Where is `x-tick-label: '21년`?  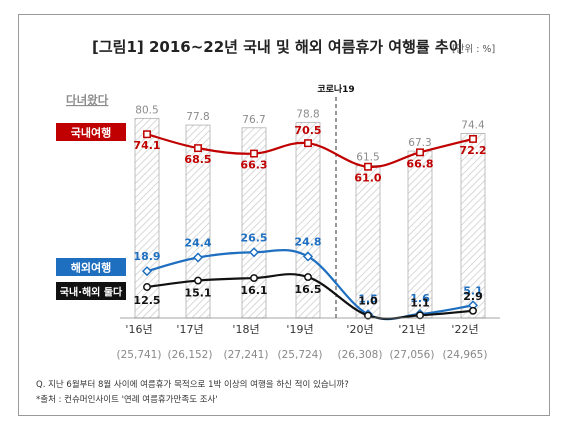
x-tick-label: '21년 is located at coordinates (411, 329).